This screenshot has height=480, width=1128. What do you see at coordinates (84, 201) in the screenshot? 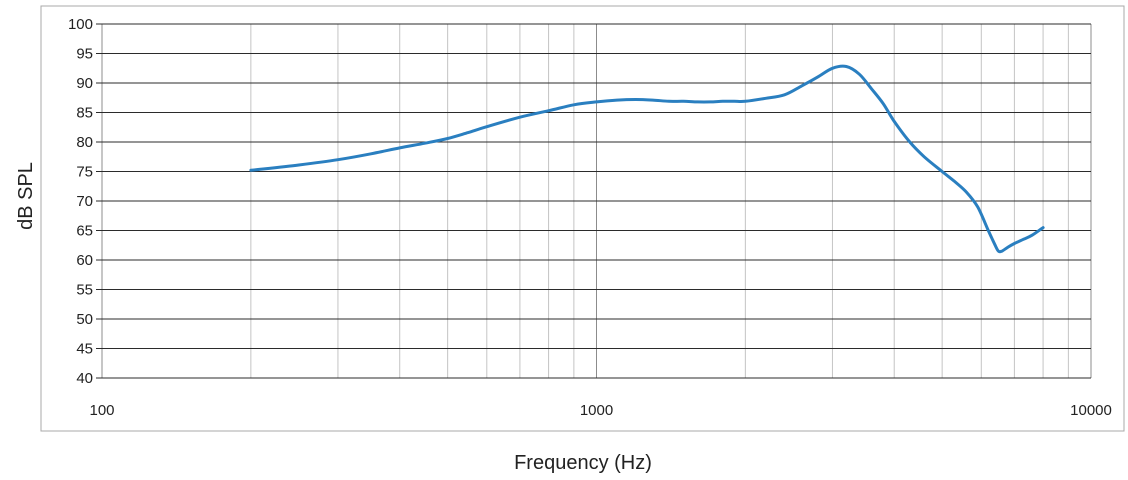
I see `y-tick-label: 70` at bounding box center [84, 201].